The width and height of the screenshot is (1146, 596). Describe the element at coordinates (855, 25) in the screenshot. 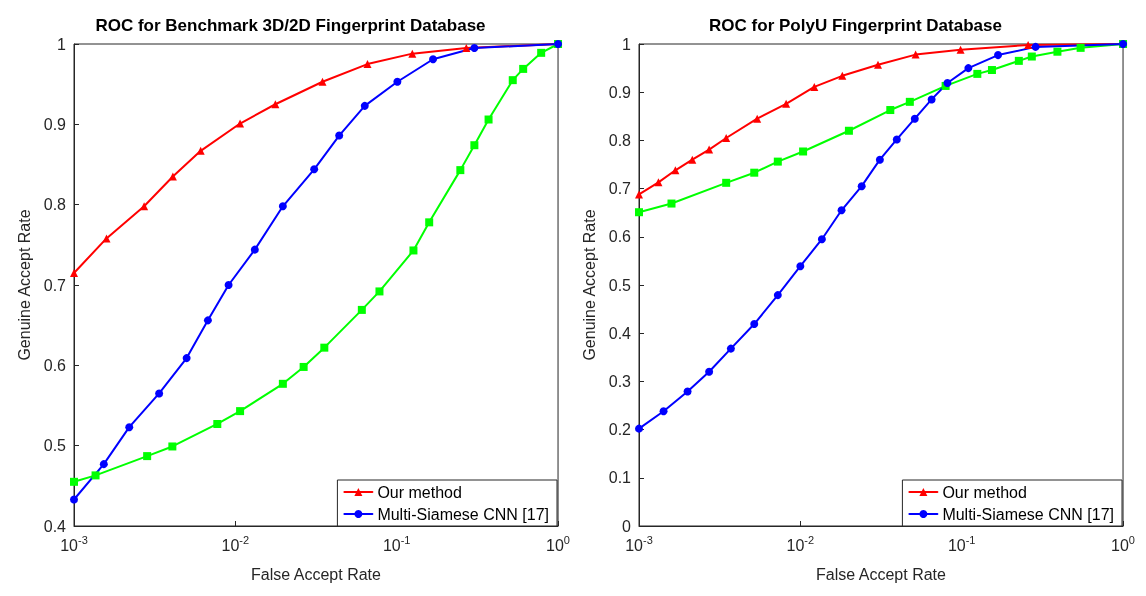

I see `chart-title: ROC for PolyU Fingerprint Database` at that location.